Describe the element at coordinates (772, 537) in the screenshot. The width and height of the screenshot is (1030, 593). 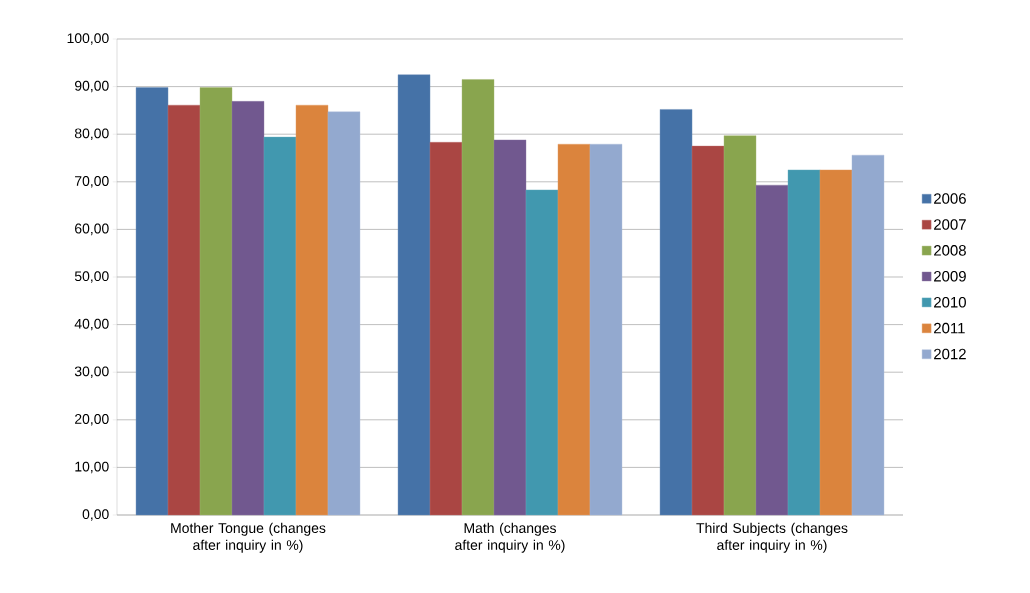
I see `x-tick-label: Third Subjects (changes after inquiry in %)` at that location.